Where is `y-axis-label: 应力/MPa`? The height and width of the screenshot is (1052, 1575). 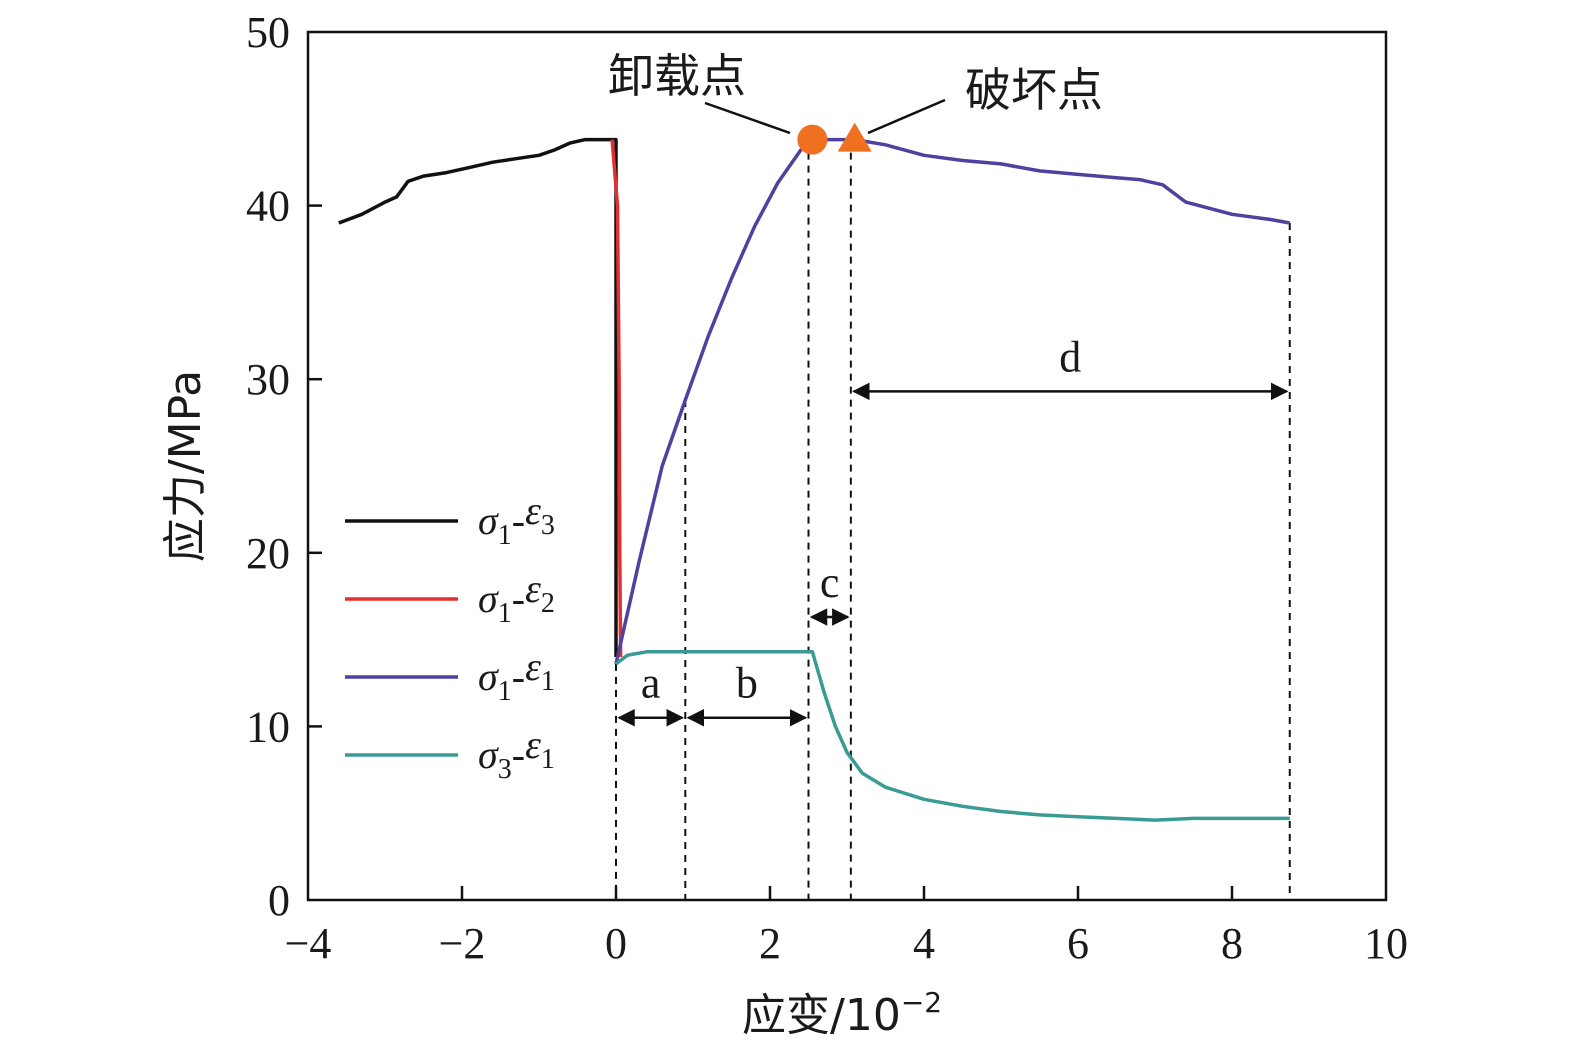
y-axis-label: 应力/MPa is located at coordinates (185, 466).